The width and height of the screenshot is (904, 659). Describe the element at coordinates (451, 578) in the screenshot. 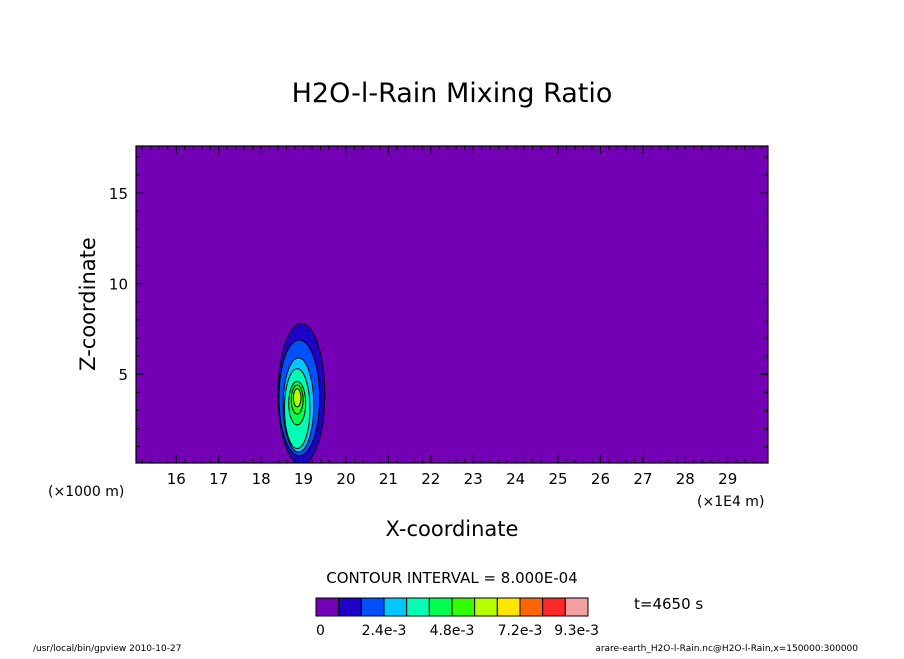

I see `contour-interval-text: CONTOUR INTERVAL = 8.000E-04` at that location.